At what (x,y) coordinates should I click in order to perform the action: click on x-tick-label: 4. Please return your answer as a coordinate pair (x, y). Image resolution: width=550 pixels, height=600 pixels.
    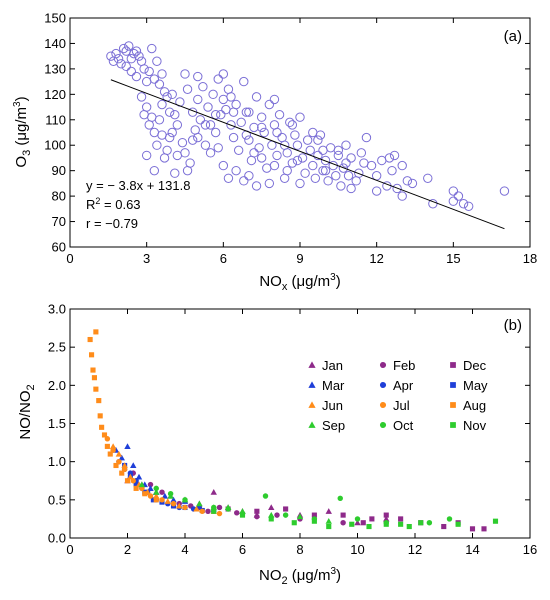
    Looking at the image, I should click on (184, 549).